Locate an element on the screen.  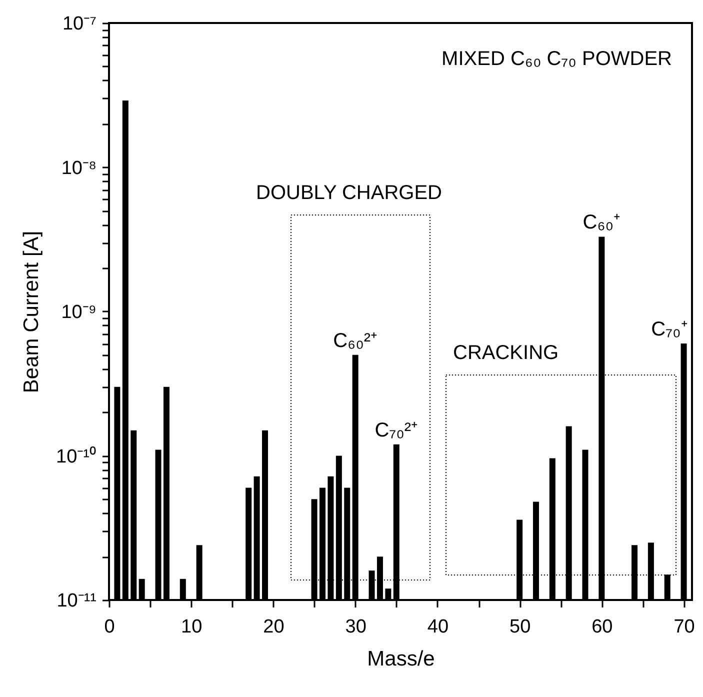
x-tick-label: 30 is located at coordinates (355, 627).